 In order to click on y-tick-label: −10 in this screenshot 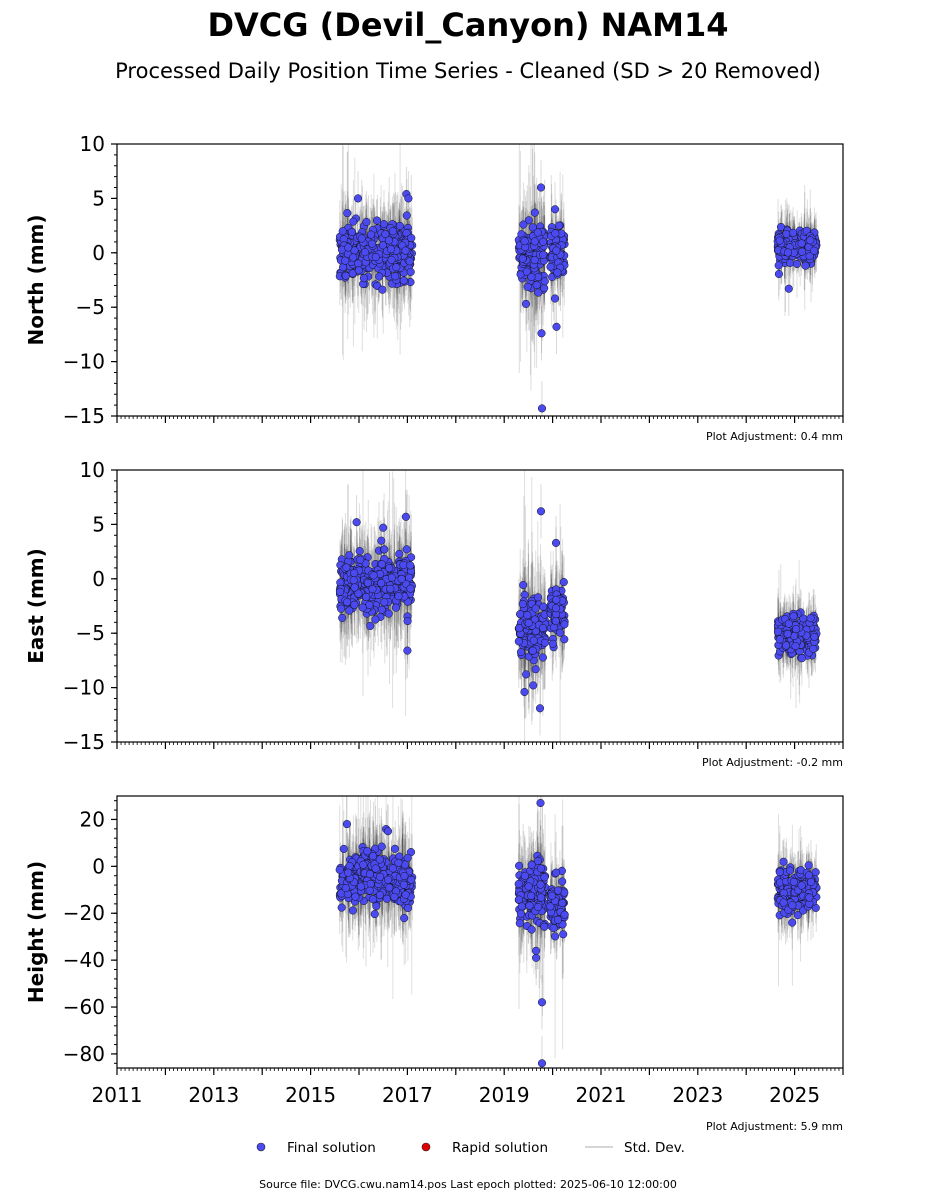, I will do `click(84, 362)`.